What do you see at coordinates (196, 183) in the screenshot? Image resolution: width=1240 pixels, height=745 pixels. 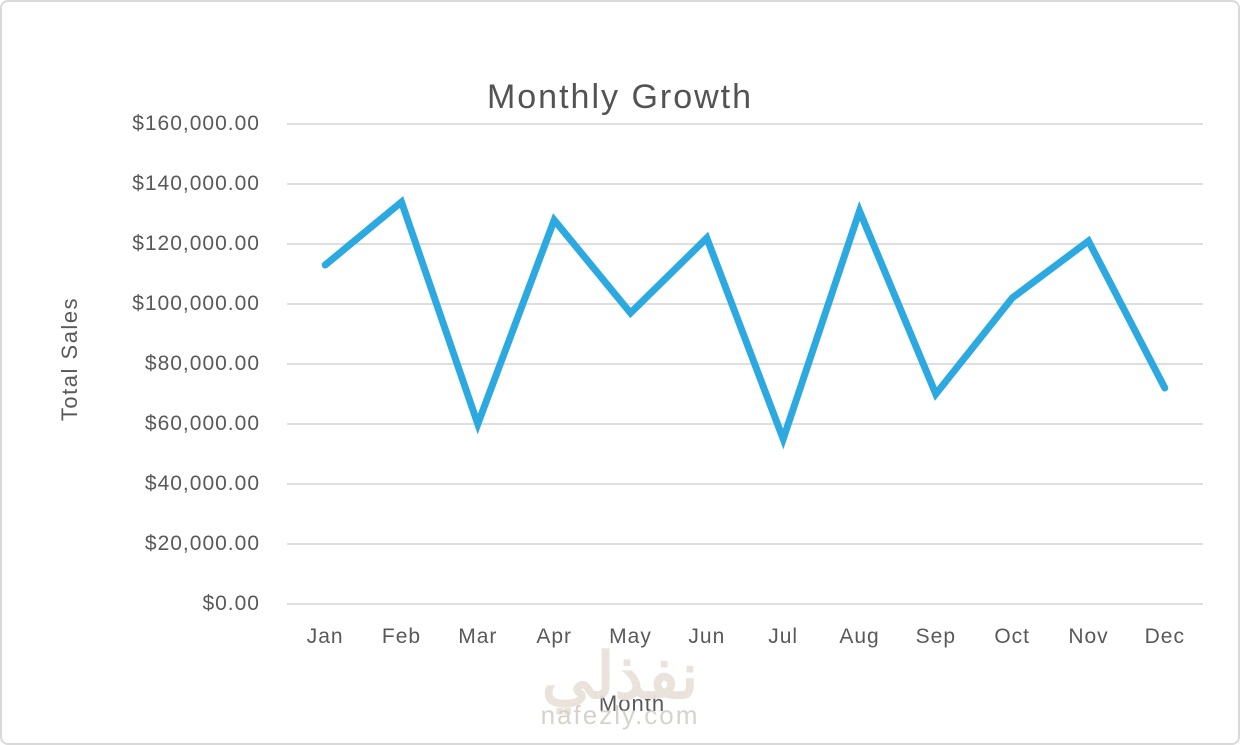 I see `y-tick-label: $140,000.00` at bounding box center [196, 183].